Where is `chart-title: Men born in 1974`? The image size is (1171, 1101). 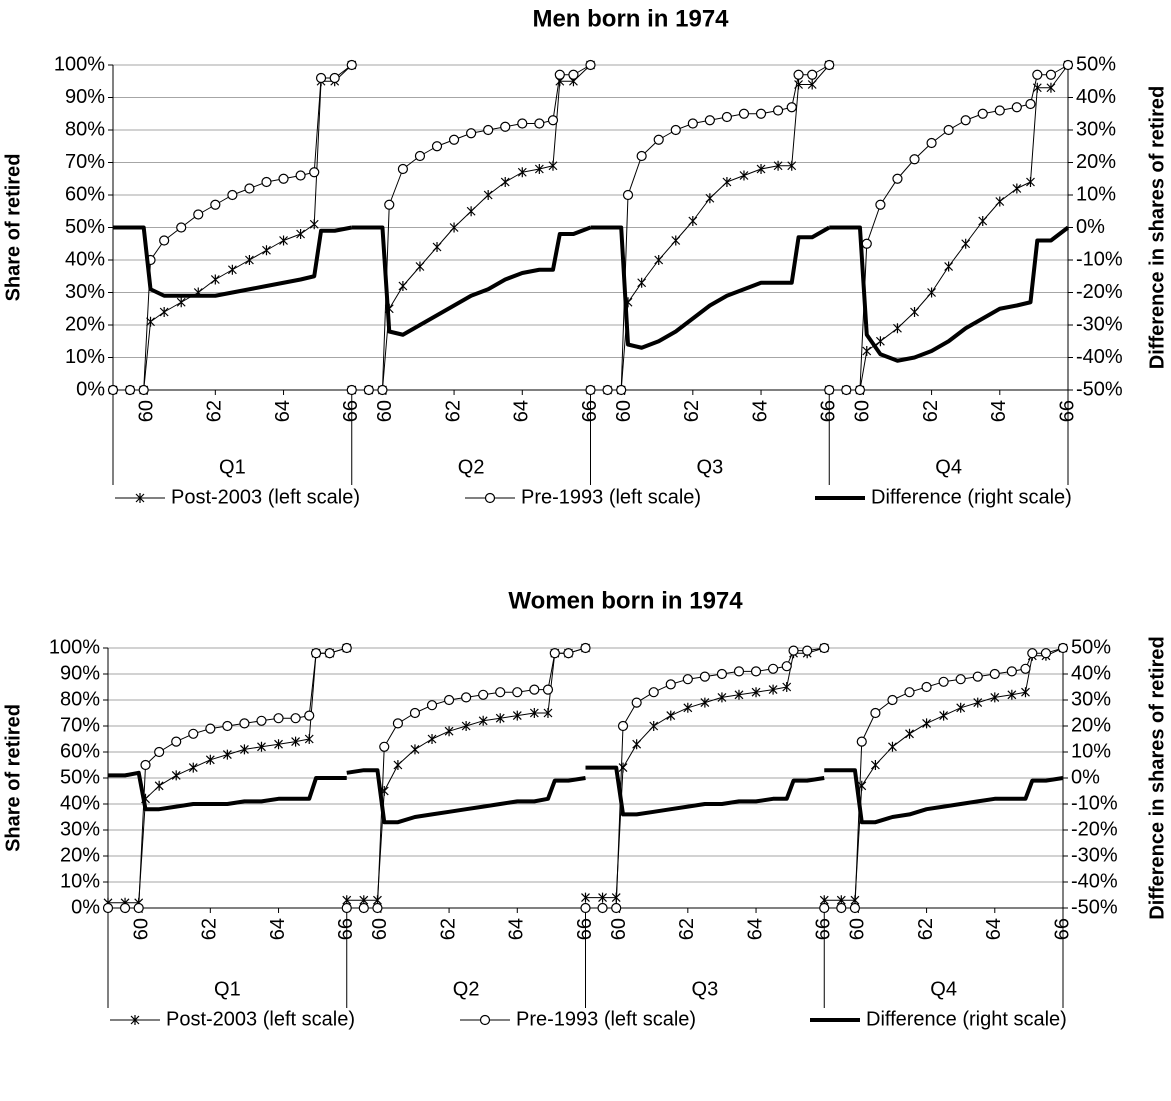
chart-title: Men born in 1974 is located at coordinates (630, 18).